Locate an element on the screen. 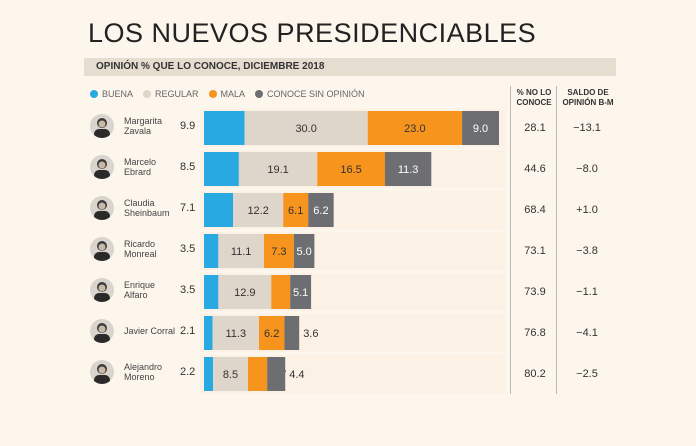 Image resolution: width=696 pixels, height=446 pixels. data-label-sin: 5.1 is located at coordinates (300, 293).